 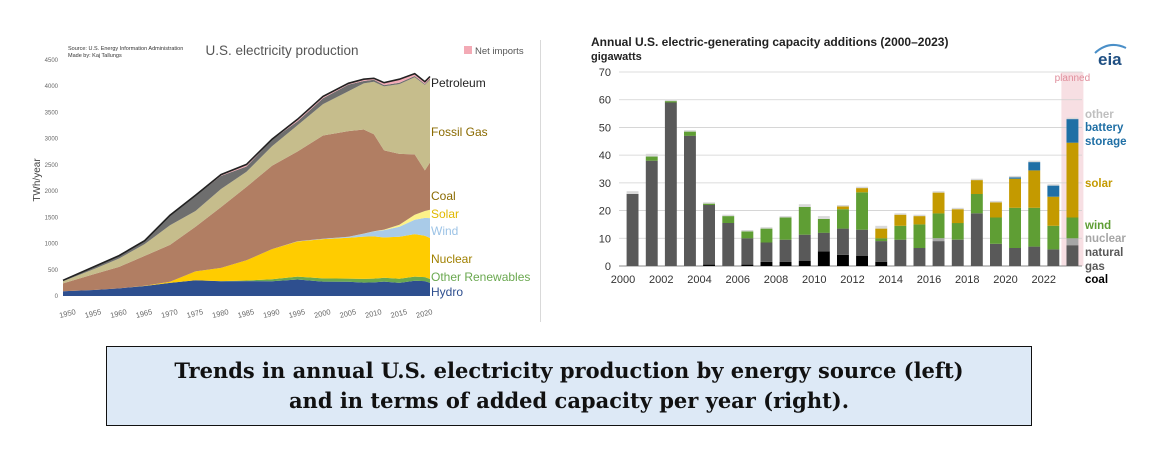 I want to click on bar-2010-other, so click(x=823, y=217).